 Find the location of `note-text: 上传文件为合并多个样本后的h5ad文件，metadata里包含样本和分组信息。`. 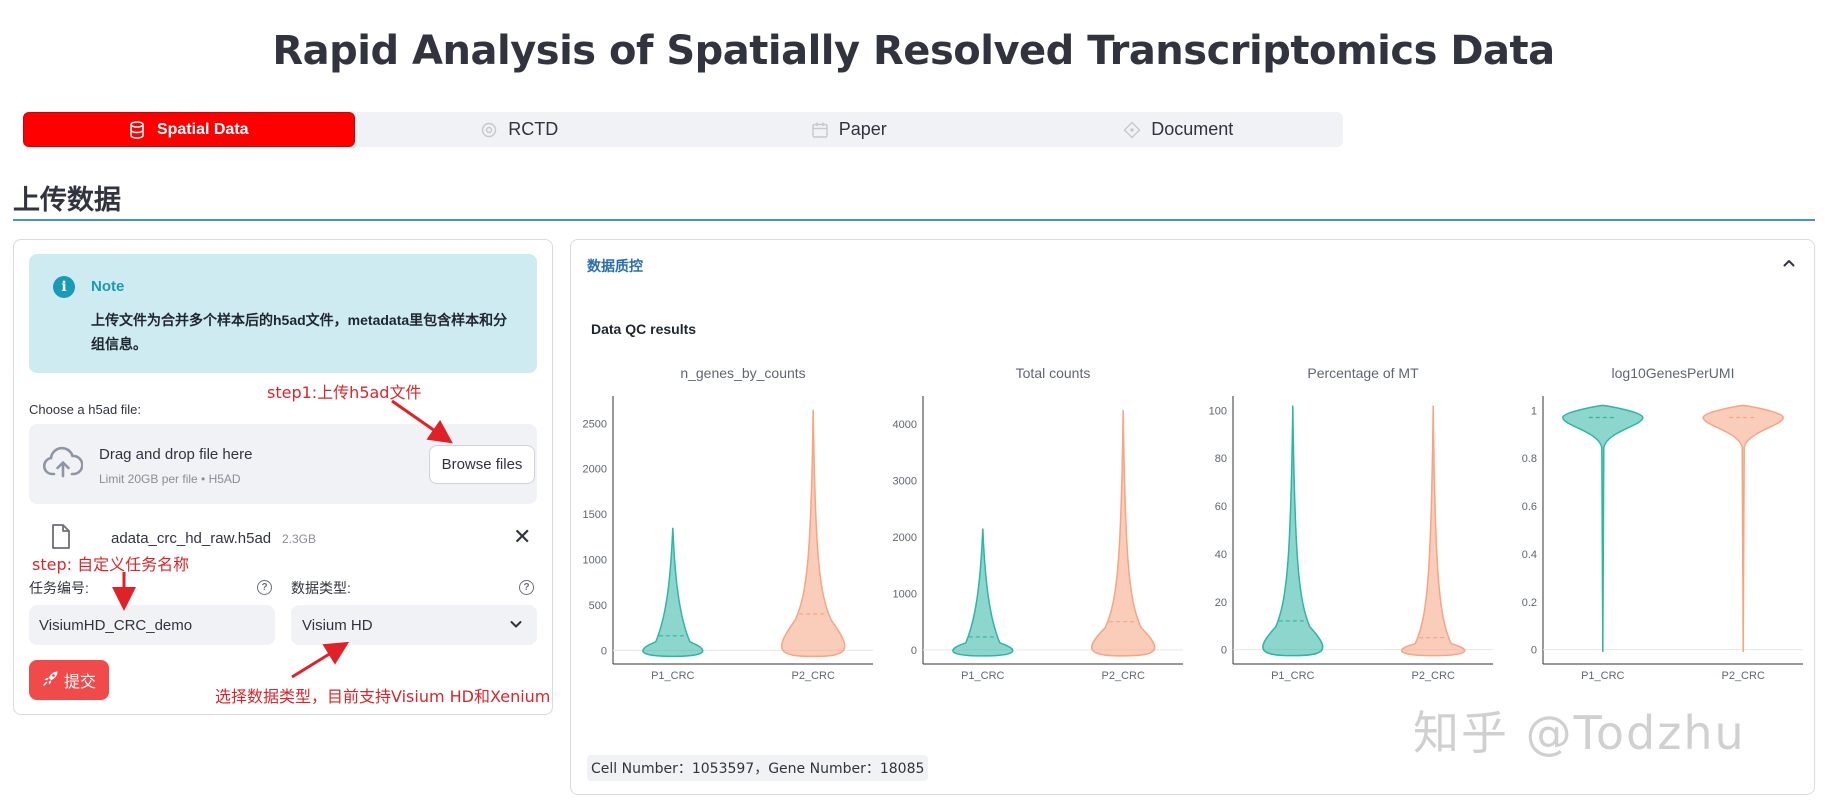

note-text: 上传文件为合并多个样本后的h5ad文件，metadata里包含样本和分组信息。 is located at coordinates (299, 332).